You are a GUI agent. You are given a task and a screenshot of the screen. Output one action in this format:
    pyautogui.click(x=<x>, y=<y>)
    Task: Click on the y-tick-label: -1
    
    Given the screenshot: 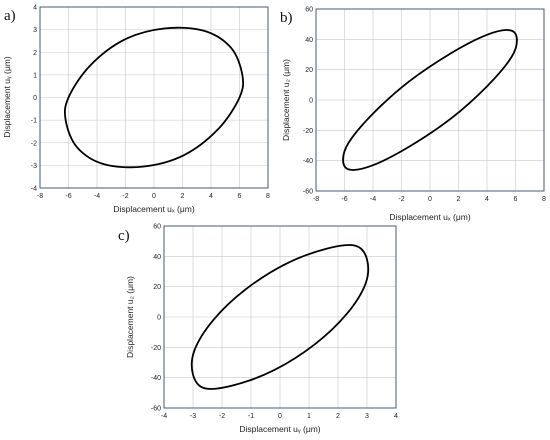 What is the action you would take?
    pyautogui.click(x=34, y=121)
    